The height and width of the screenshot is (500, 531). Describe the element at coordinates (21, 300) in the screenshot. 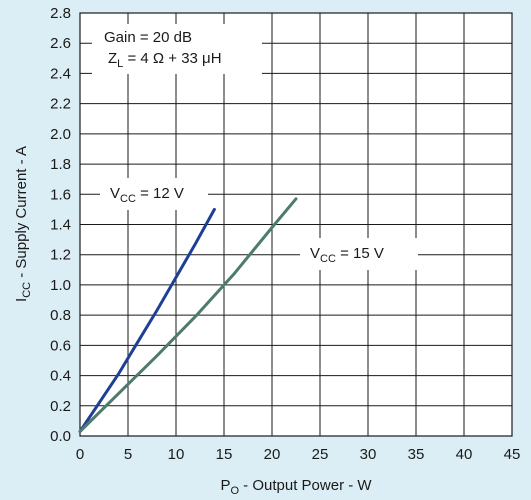

I see `y-axis-title-main: I` at that location.